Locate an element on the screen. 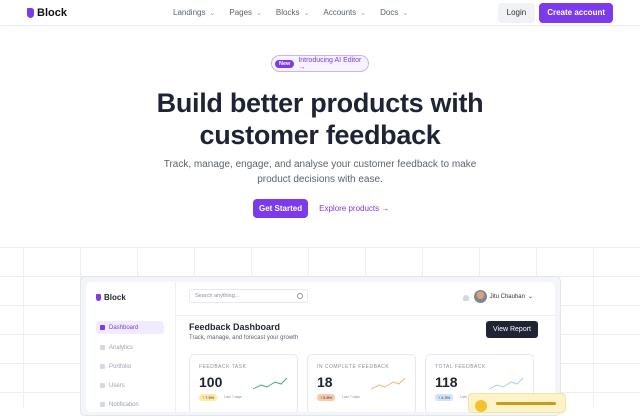 The height and width of the screenshot is (416, 640). get-started-button: Get Started is located at coordinates (281, 208).